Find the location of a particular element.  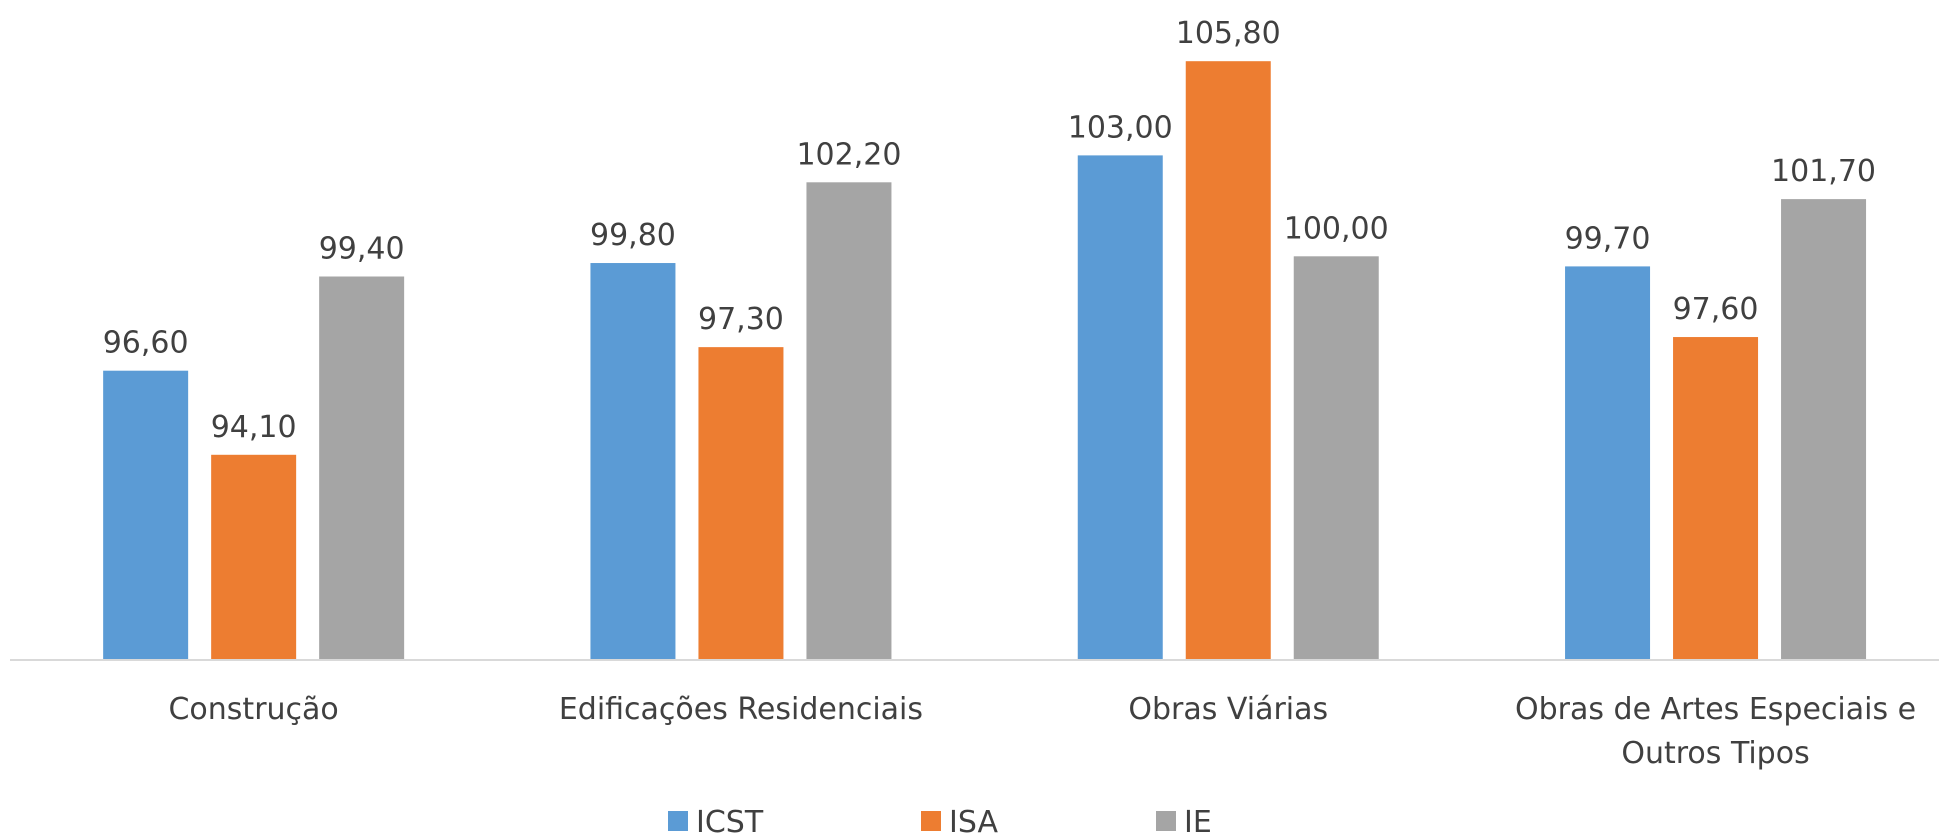

x-tick-label: Obras Viárias is located at coordinates (1228, 709).